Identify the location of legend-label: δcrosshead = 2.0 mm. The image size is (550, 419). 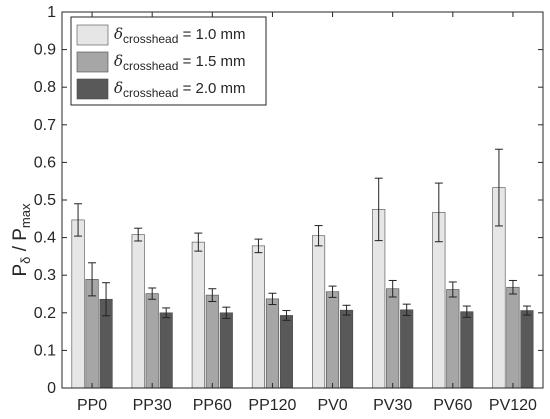
(180, 89).